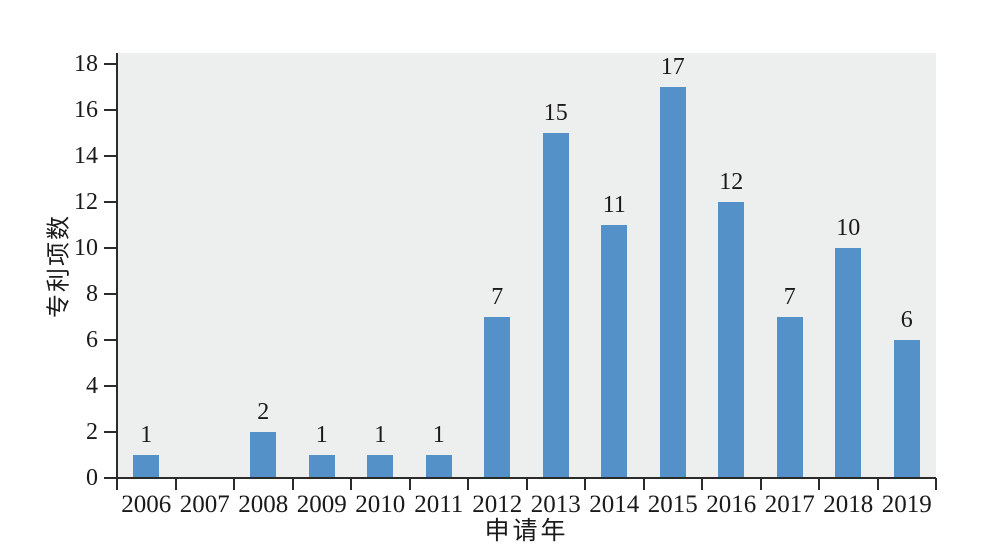 This screenshot has width=1000, height=550. Describe the element at coordinates (526, 531) in the screenshot. I see `x-axis-title: 申请年` at that location.